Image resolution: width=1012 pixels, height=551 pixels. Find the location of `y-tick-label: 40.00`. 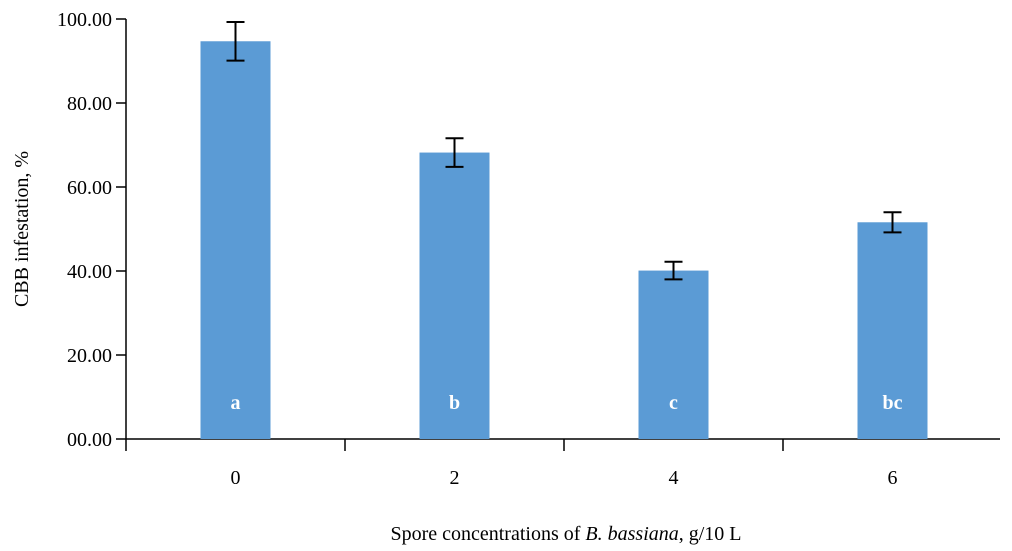

y-tick-label: 40.00 is located at coordinates (89, 272).